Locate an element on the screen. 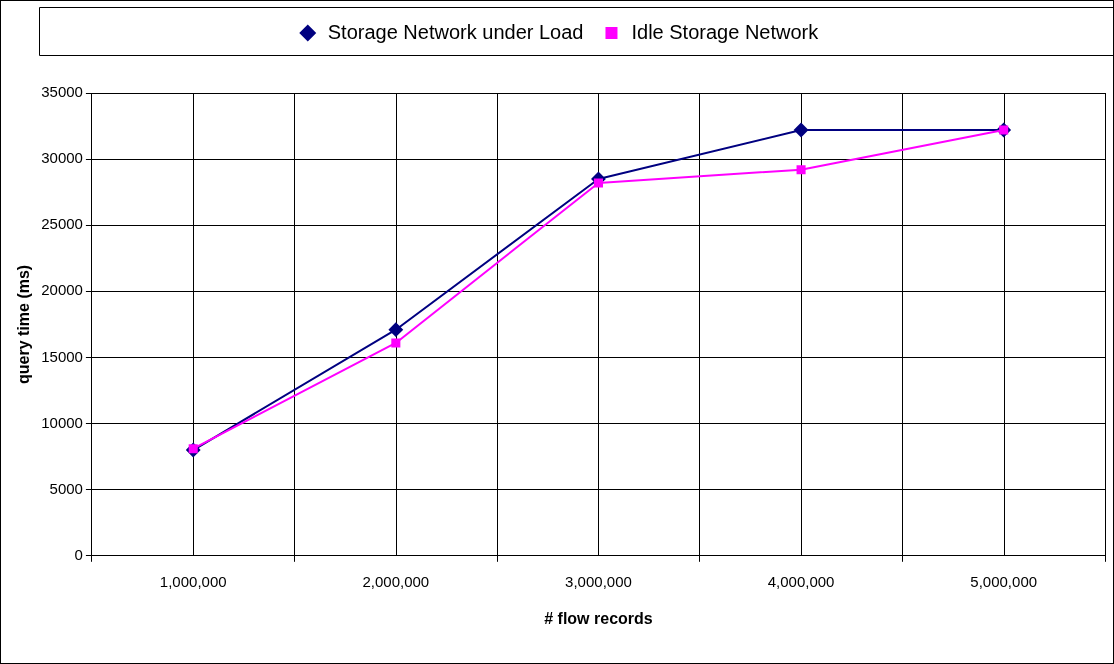  legend-label: Storage Network under Load is located at coordinates (455, 31).